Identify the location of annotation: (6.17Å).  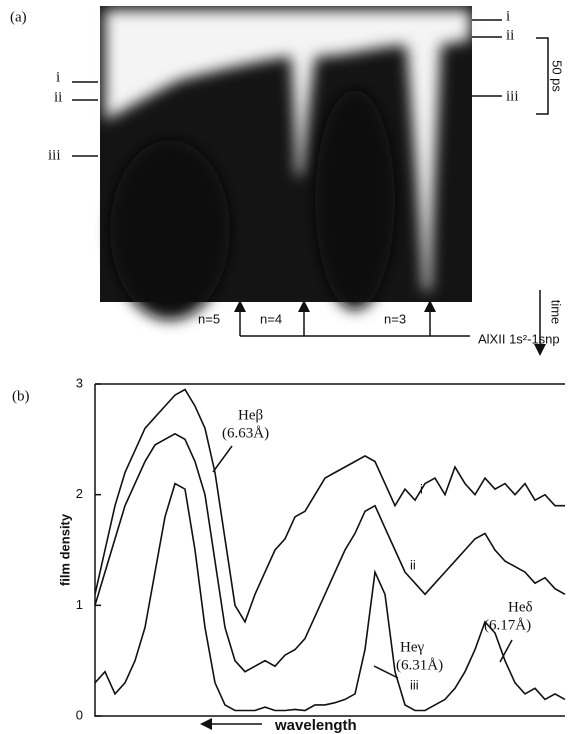
(507, 625).